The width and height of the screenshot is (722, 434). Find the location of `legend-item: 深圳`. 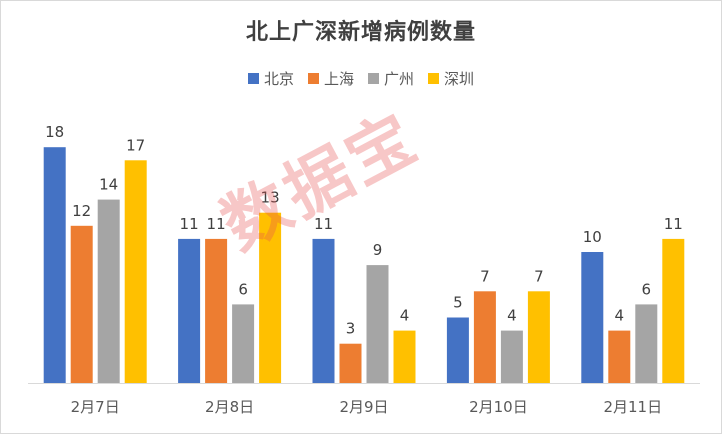

legend-item: 深圳 is located at coordinates (451, 78).